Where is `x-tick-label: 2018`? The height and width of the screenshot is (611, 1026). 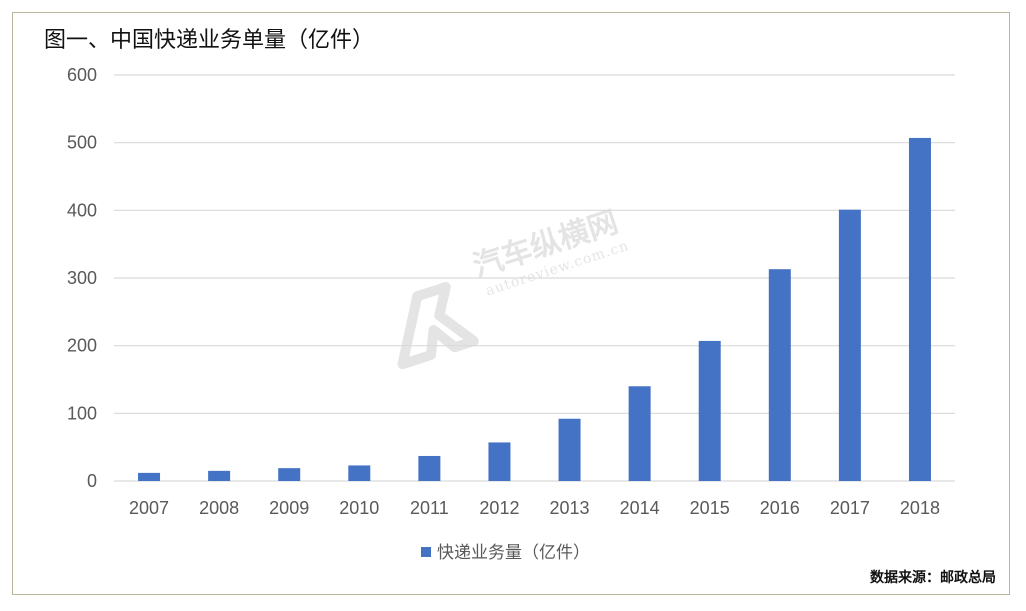
x-tick-label: 2018 is located at coordinates (920, 508).